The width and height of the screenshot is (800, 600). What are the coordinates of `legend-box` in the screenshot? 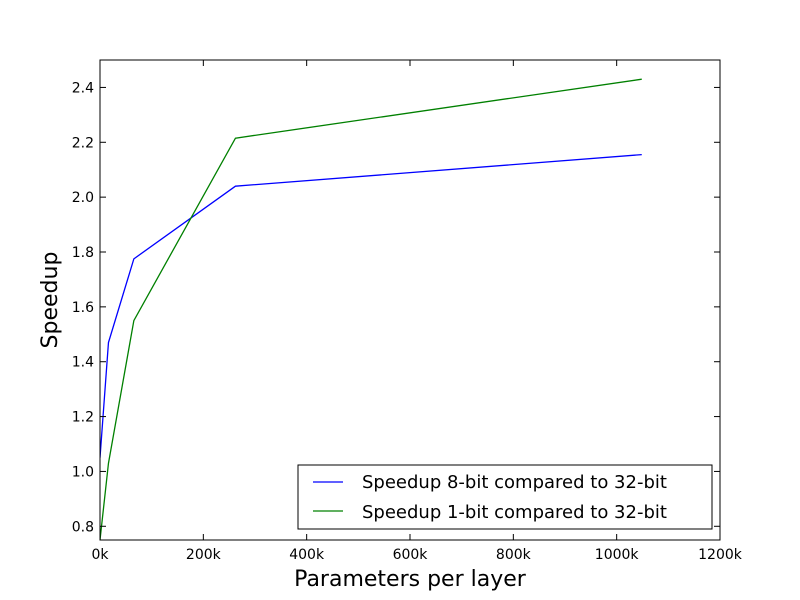 It's located at (505, 497).